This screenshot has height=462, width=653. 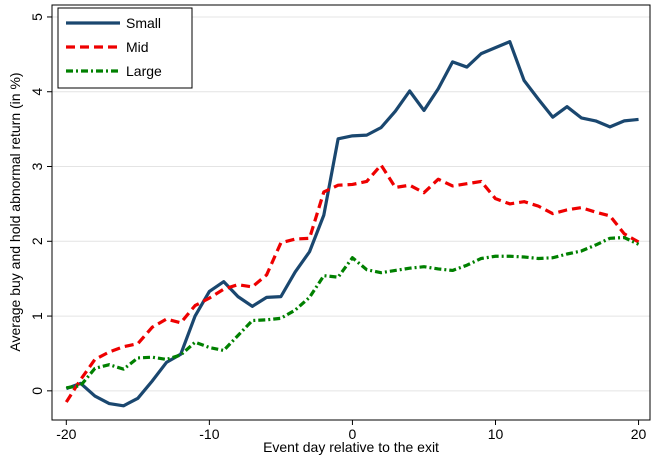 What do you see at coordinates (209, 434) in the screenshot?
I see `x-tick-label: -10` at bounding box center [209, 434].